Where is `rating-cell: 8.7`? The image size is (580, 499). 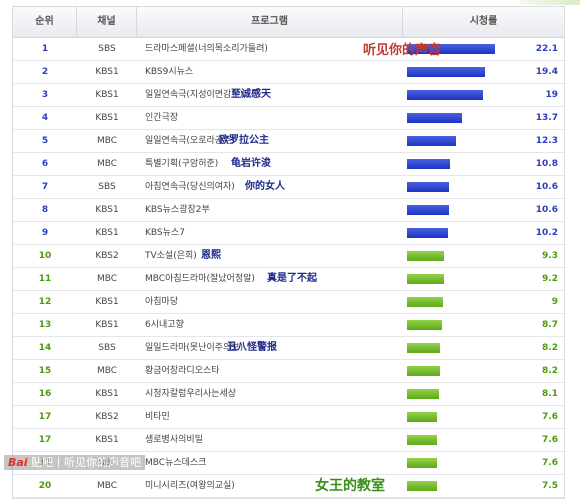
rating-cell: 8.7 is located at coordinates (483, 325).